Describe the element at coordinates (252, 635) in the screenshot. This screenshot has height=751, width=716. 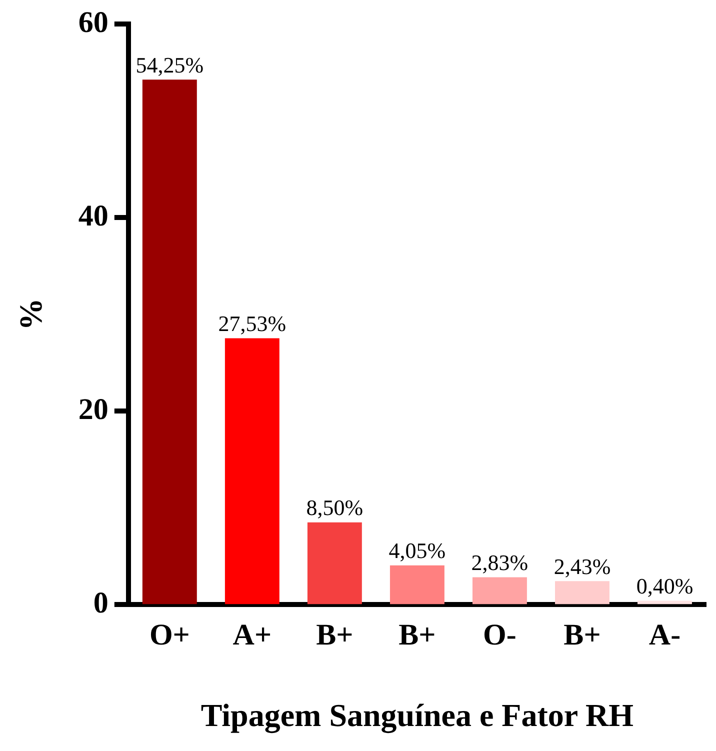
I see `x-tick-label: A+` at that location.